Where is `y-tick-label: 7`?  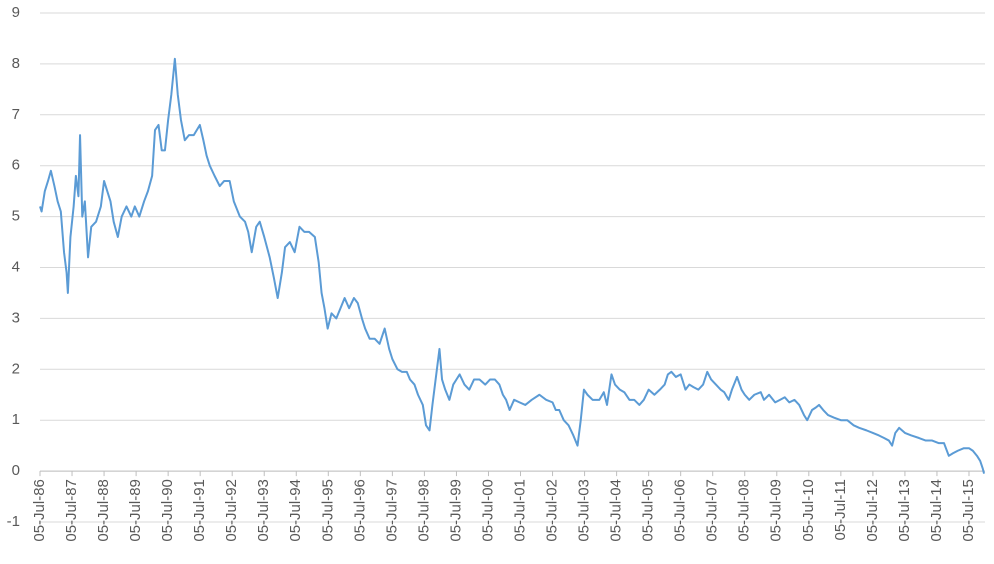
y-tick-label: 7 is located at coordinates (16, 114).